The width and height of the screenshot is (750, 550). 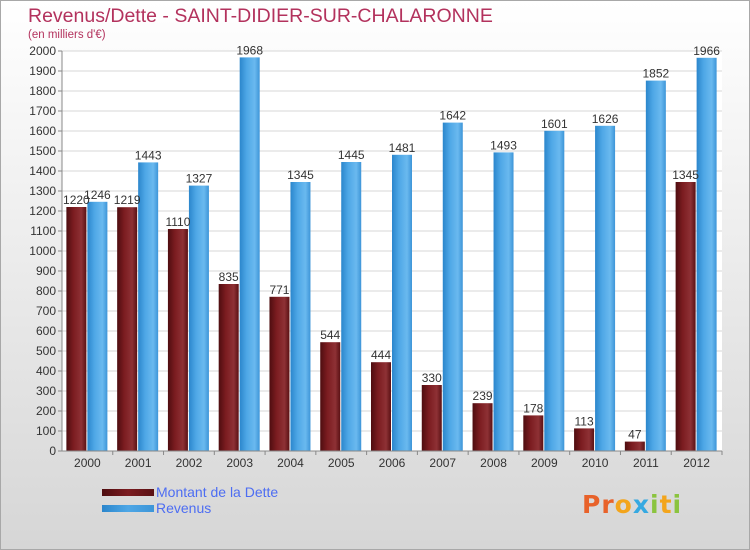 I want to click on bar-revenue-2000, so click(x=97, y=326).